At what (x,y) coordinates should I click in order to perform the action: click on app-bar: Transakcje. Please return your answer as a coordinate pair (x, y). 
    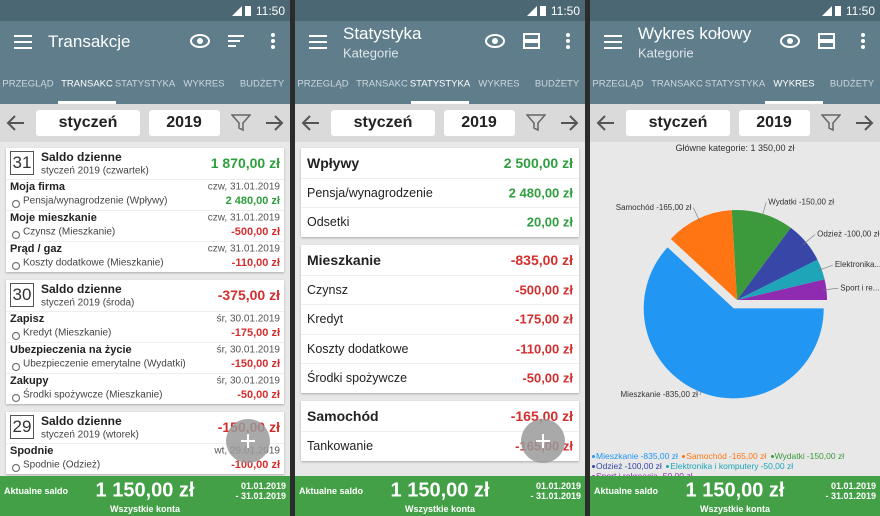
    Looking at the image, I should click on (145, 42).